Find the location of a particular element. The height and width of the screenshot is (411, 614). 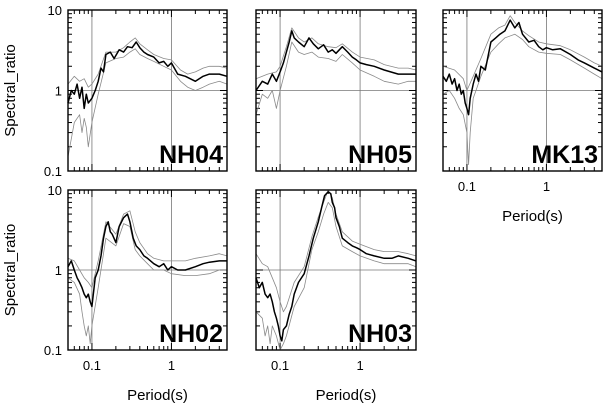

station-label: NH04 is located at coordinates (191, 155).